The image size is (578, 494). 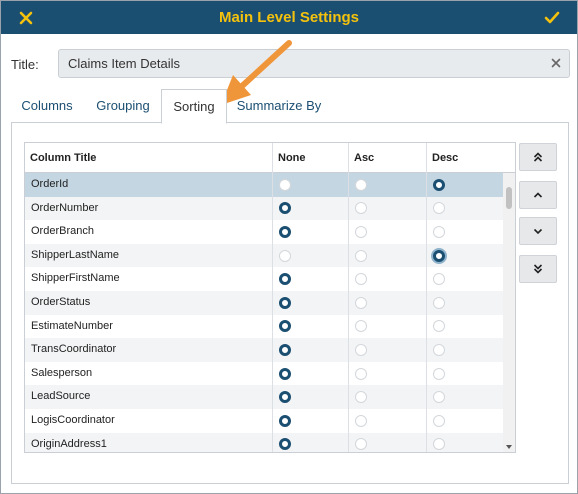 What do you see at coordinates (74, 349) in the screenshot?
I see `column-title-cell: TransCoordinator` at bounding box center [74, 349].